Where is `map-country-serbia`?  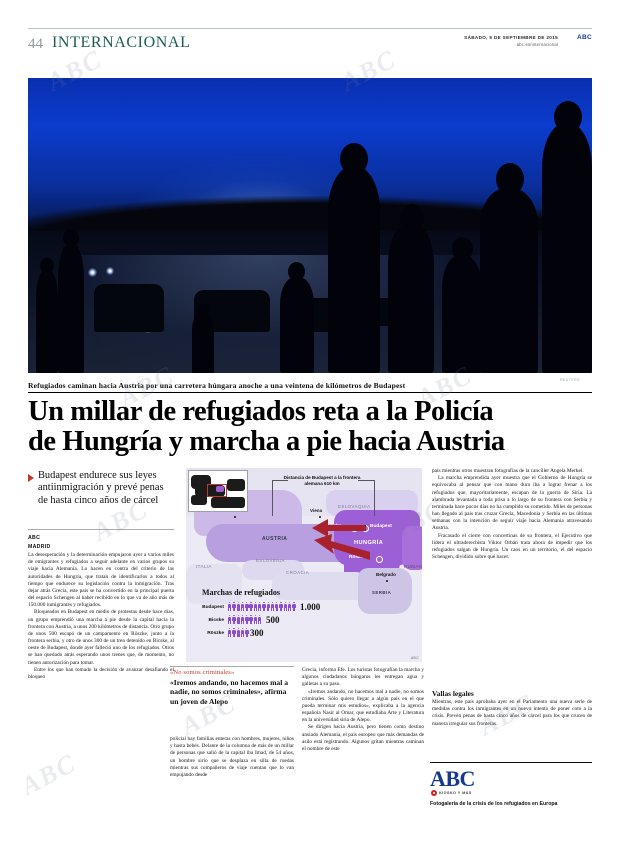
map-country-serbia is located at coordinates (385, 591).